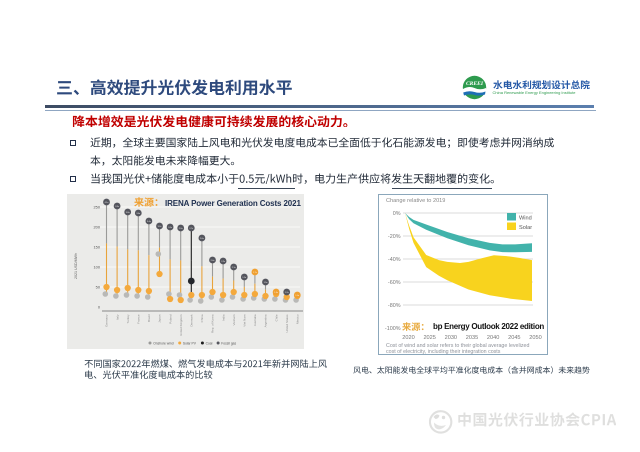 The height and width of the screenshot is (452, 640). What do you see at coordinates (297, 296) in the screenshot?
I see `svg-text: 1.0x` at bounding box center [297, 296].